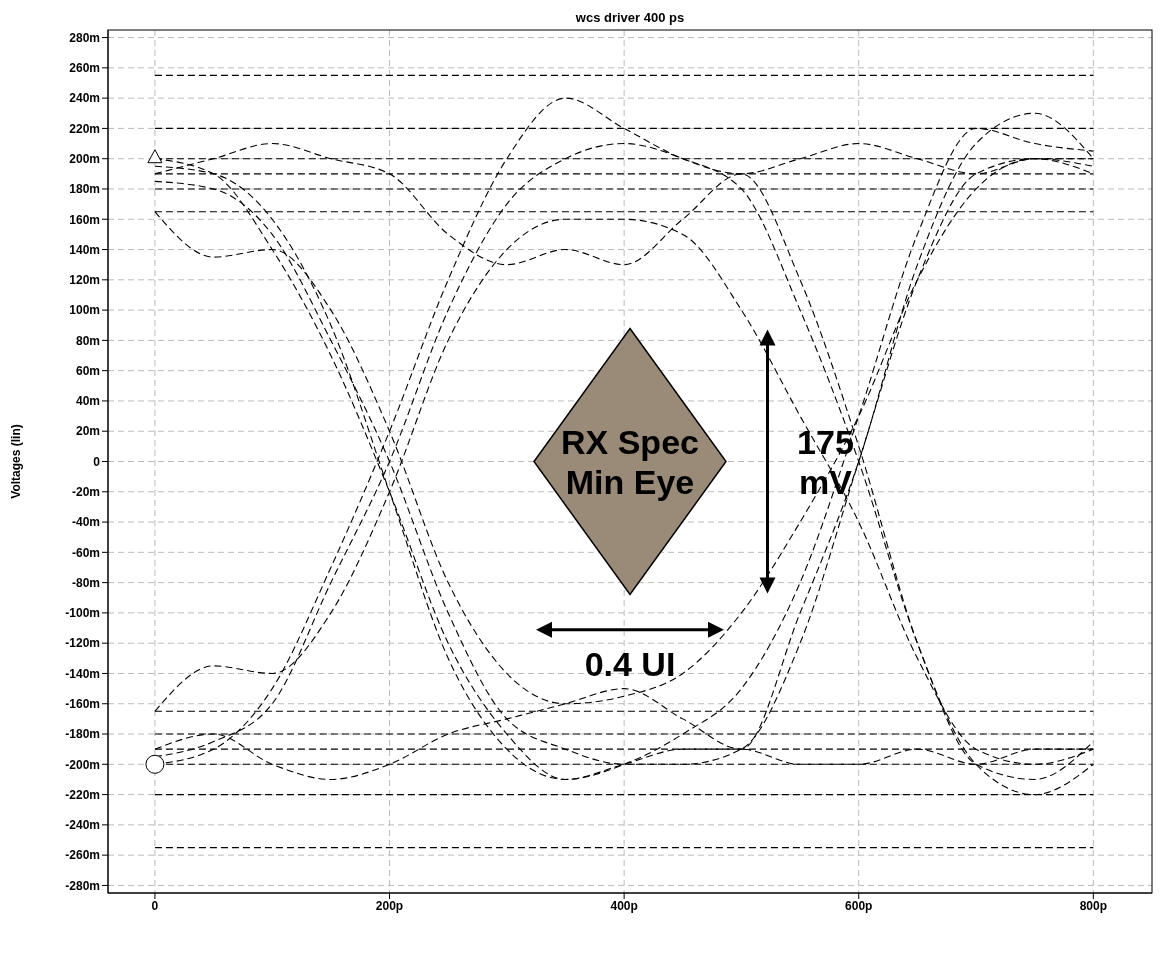 The width and height of the screenshot is (1172, 956). What do you see at coordinates (85, 522) in the screenshot?
I see `y-tick-label: -40m` at bounding box center [85, 522].